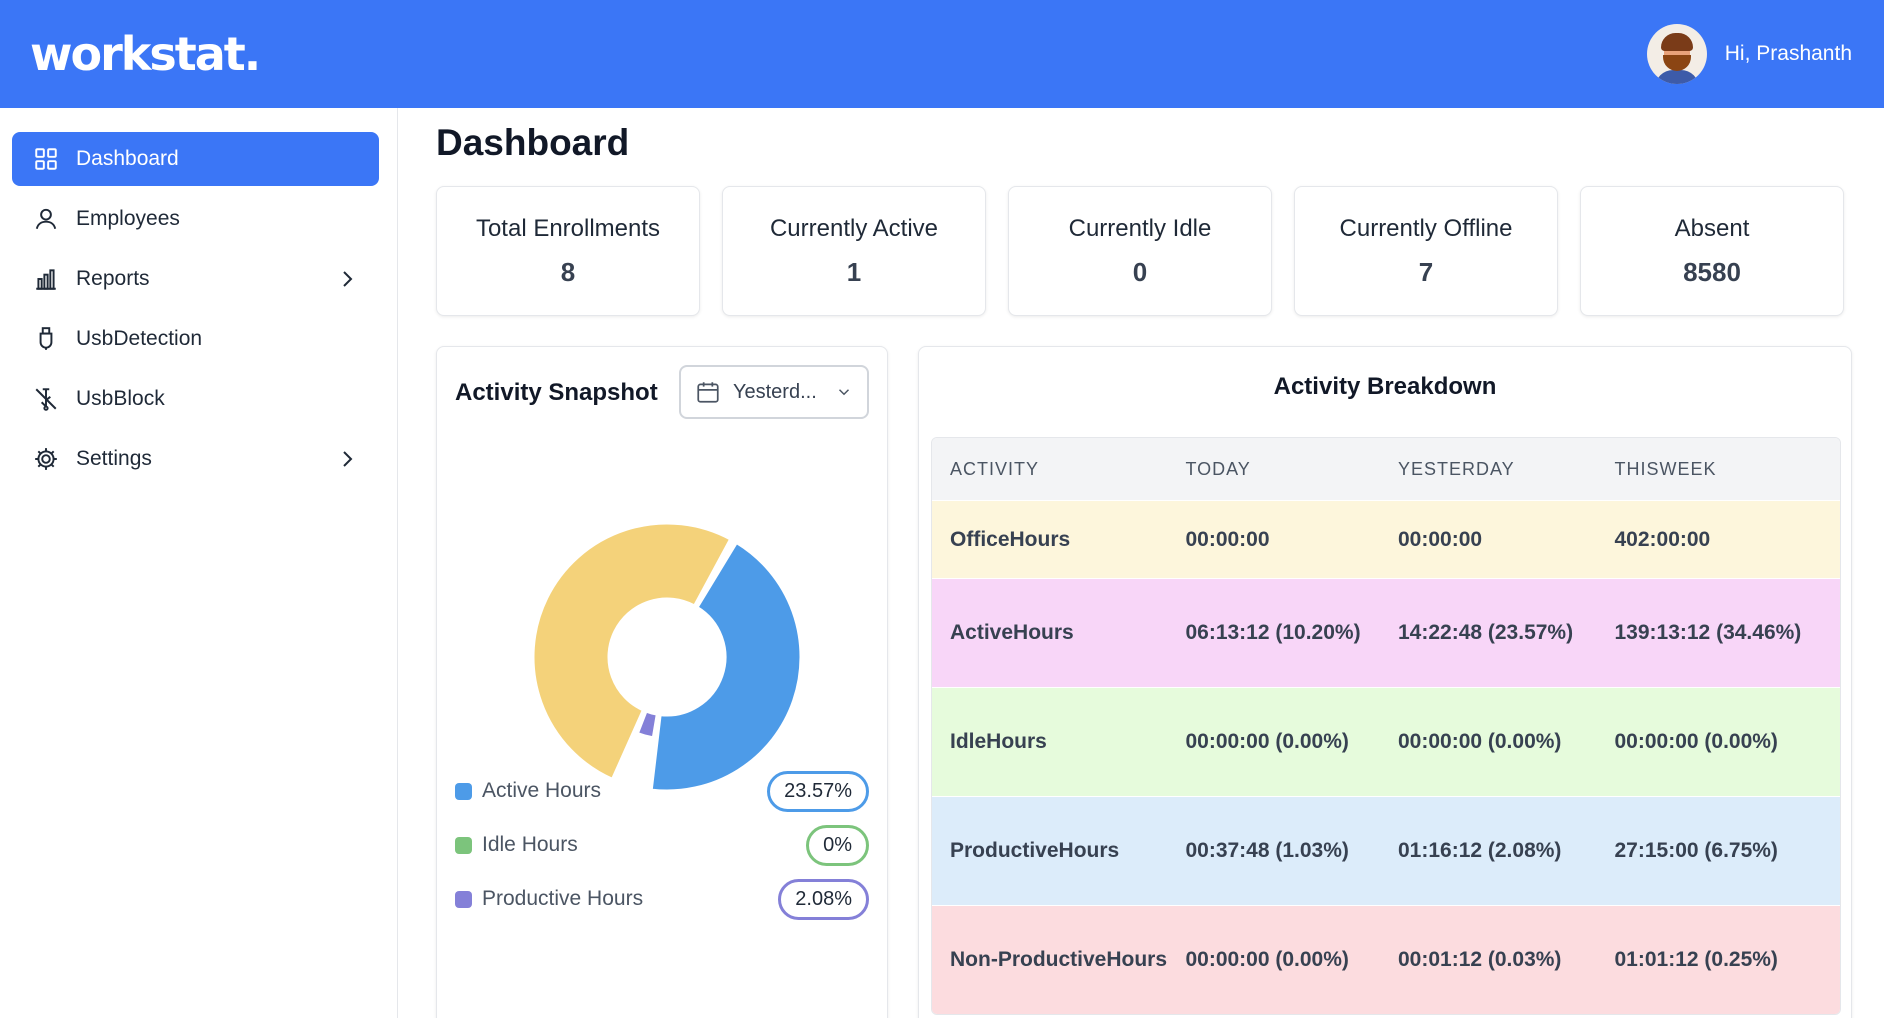 The height and width of the screenshot is (1018, 1884). I want to click on sidebar-item-usbdetection: UsbDetection, so click(195, 339).